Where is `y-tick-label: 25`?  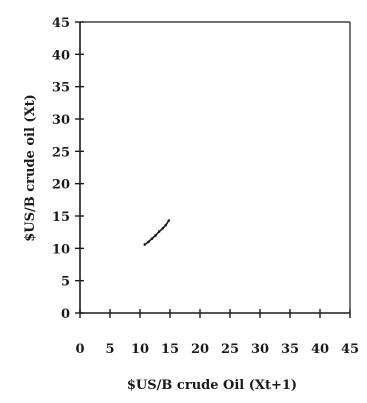
y-tick-label: 25 is located at coordinates (61, 152).